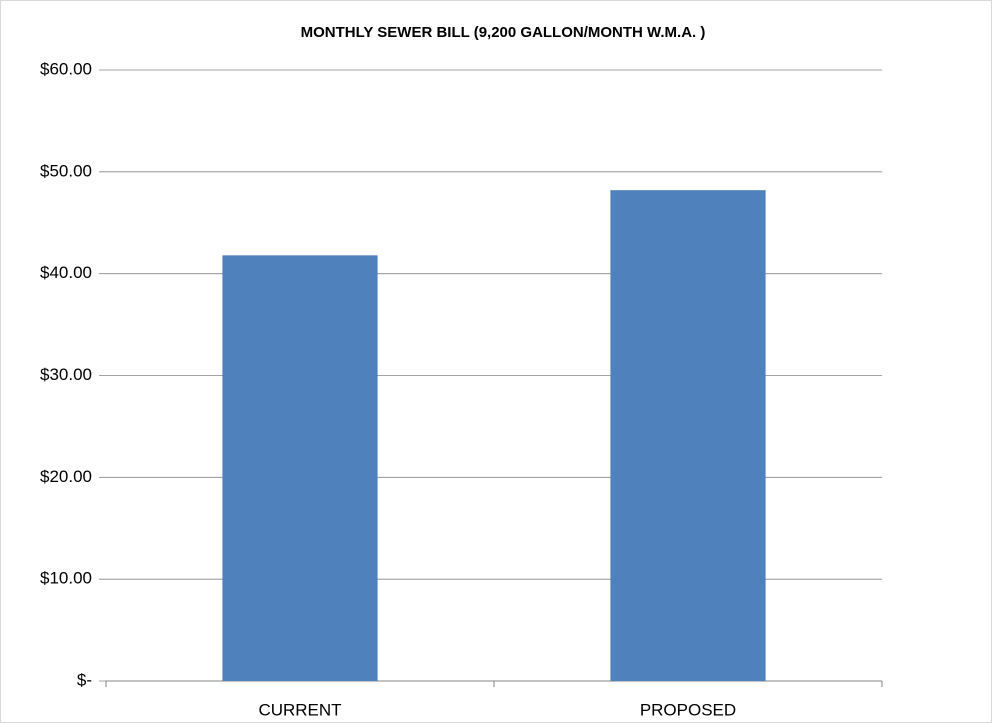 The image size is (992, 723). What do you see at coordinates (66, 476) in the screenshot?
I see `y-tick-label: $20.00` at bounding box center [66, 476].